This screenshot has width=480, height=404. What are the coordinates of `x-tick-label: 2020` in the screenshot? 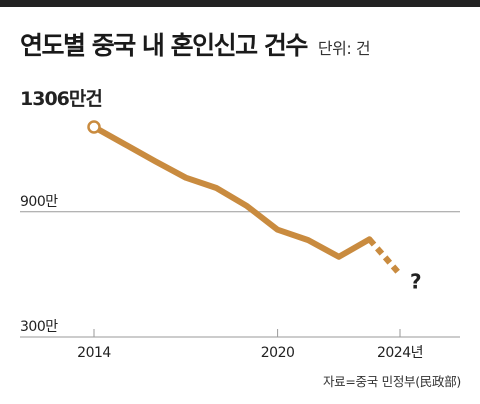 It's located at (278, 353).